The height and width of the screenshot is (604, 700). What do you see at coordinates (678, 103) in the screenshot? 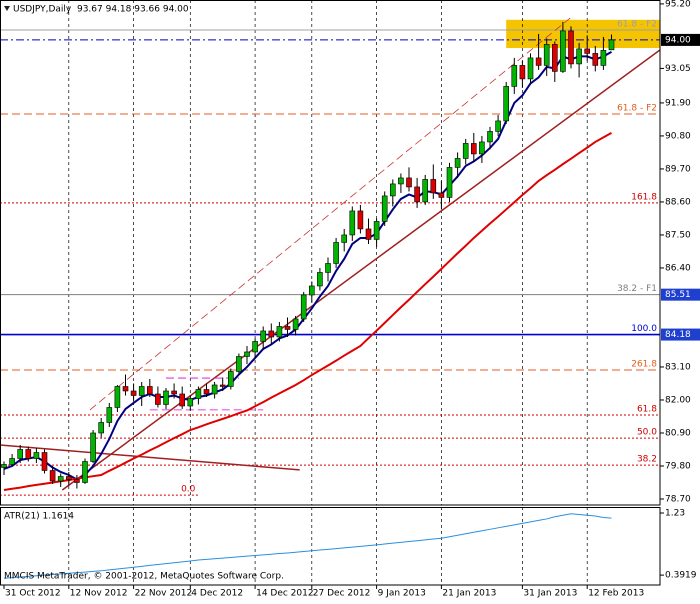
I see `y-tick-label: 91.90` at bounding box center [678, 103].